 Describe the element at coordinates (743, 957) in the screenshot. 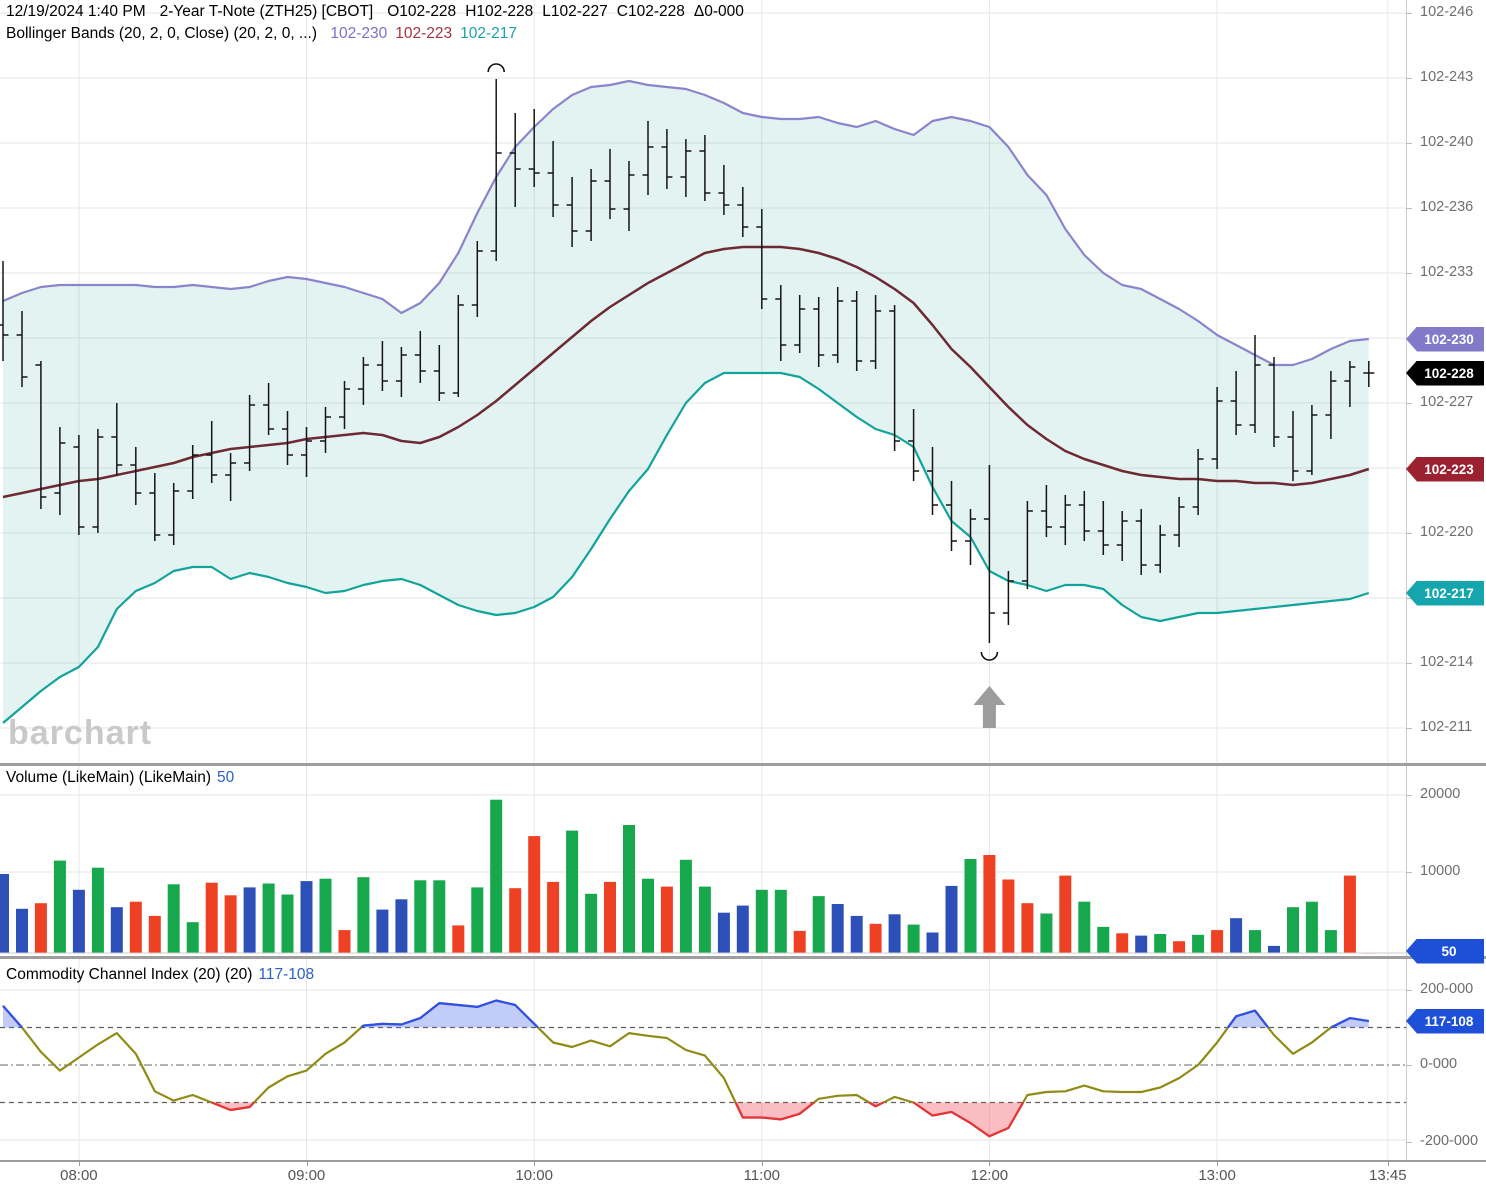

I see `volume-cci-separator` at that location.